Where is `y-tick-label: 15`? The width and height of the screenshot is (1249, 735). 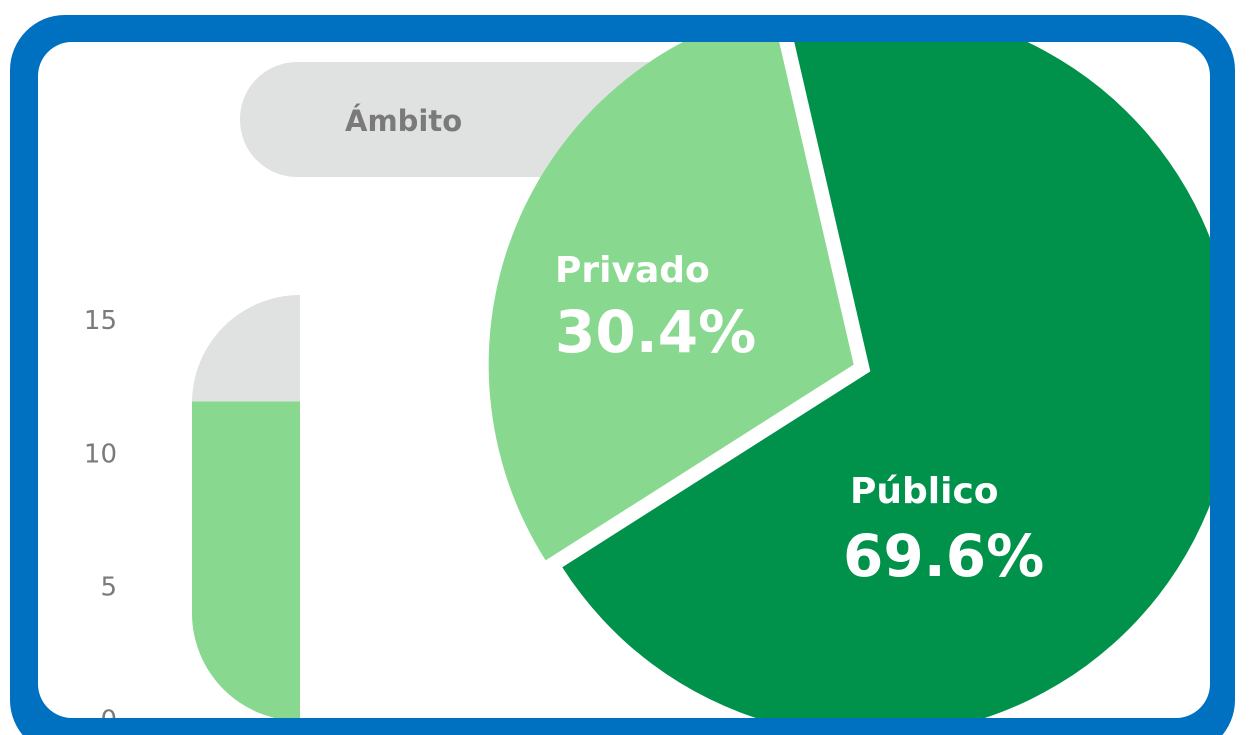 y-tick-label: 15 is located at coordinates (100, 321).